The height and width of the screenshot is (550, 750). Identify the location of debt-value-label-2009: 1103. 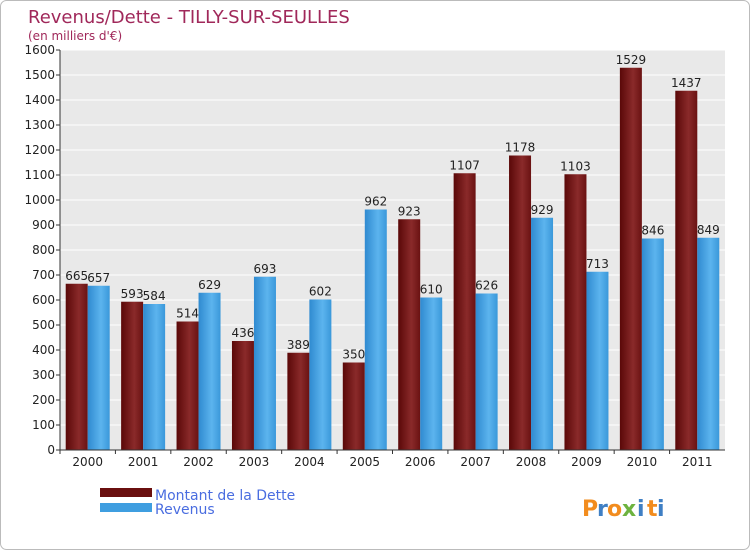
(575, 166).